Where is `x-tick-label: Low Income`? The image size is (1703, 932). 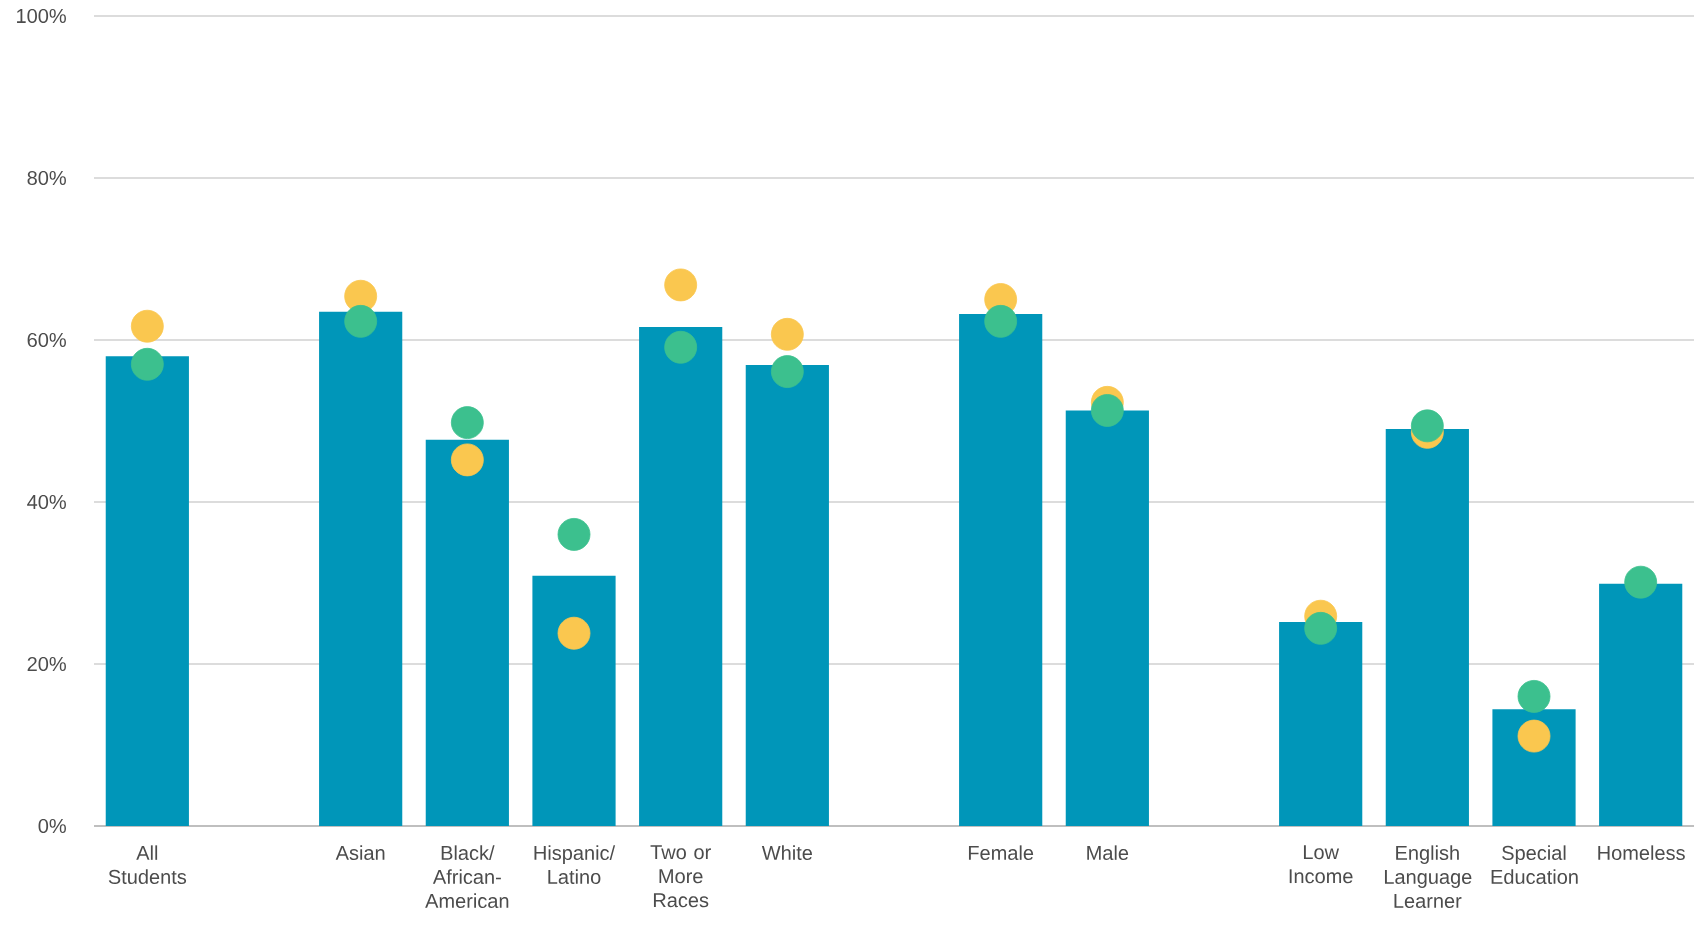
x-tick-label: Low Income is located at coordinates (1321, 864).